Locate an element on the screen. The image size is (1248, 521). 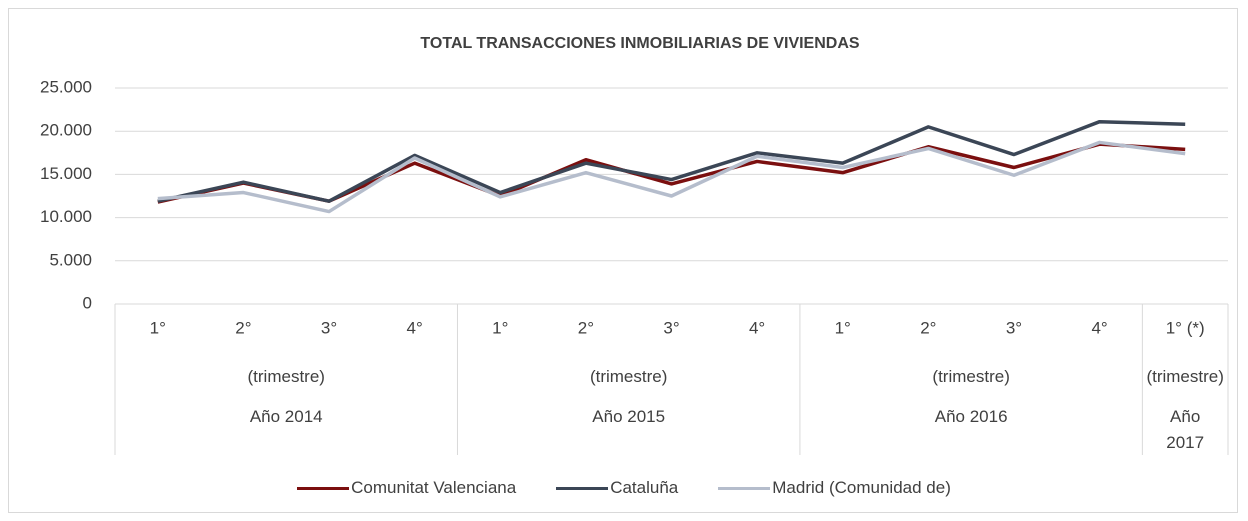
y-tick-label: 20.000 is located at coordinates (66, 130).